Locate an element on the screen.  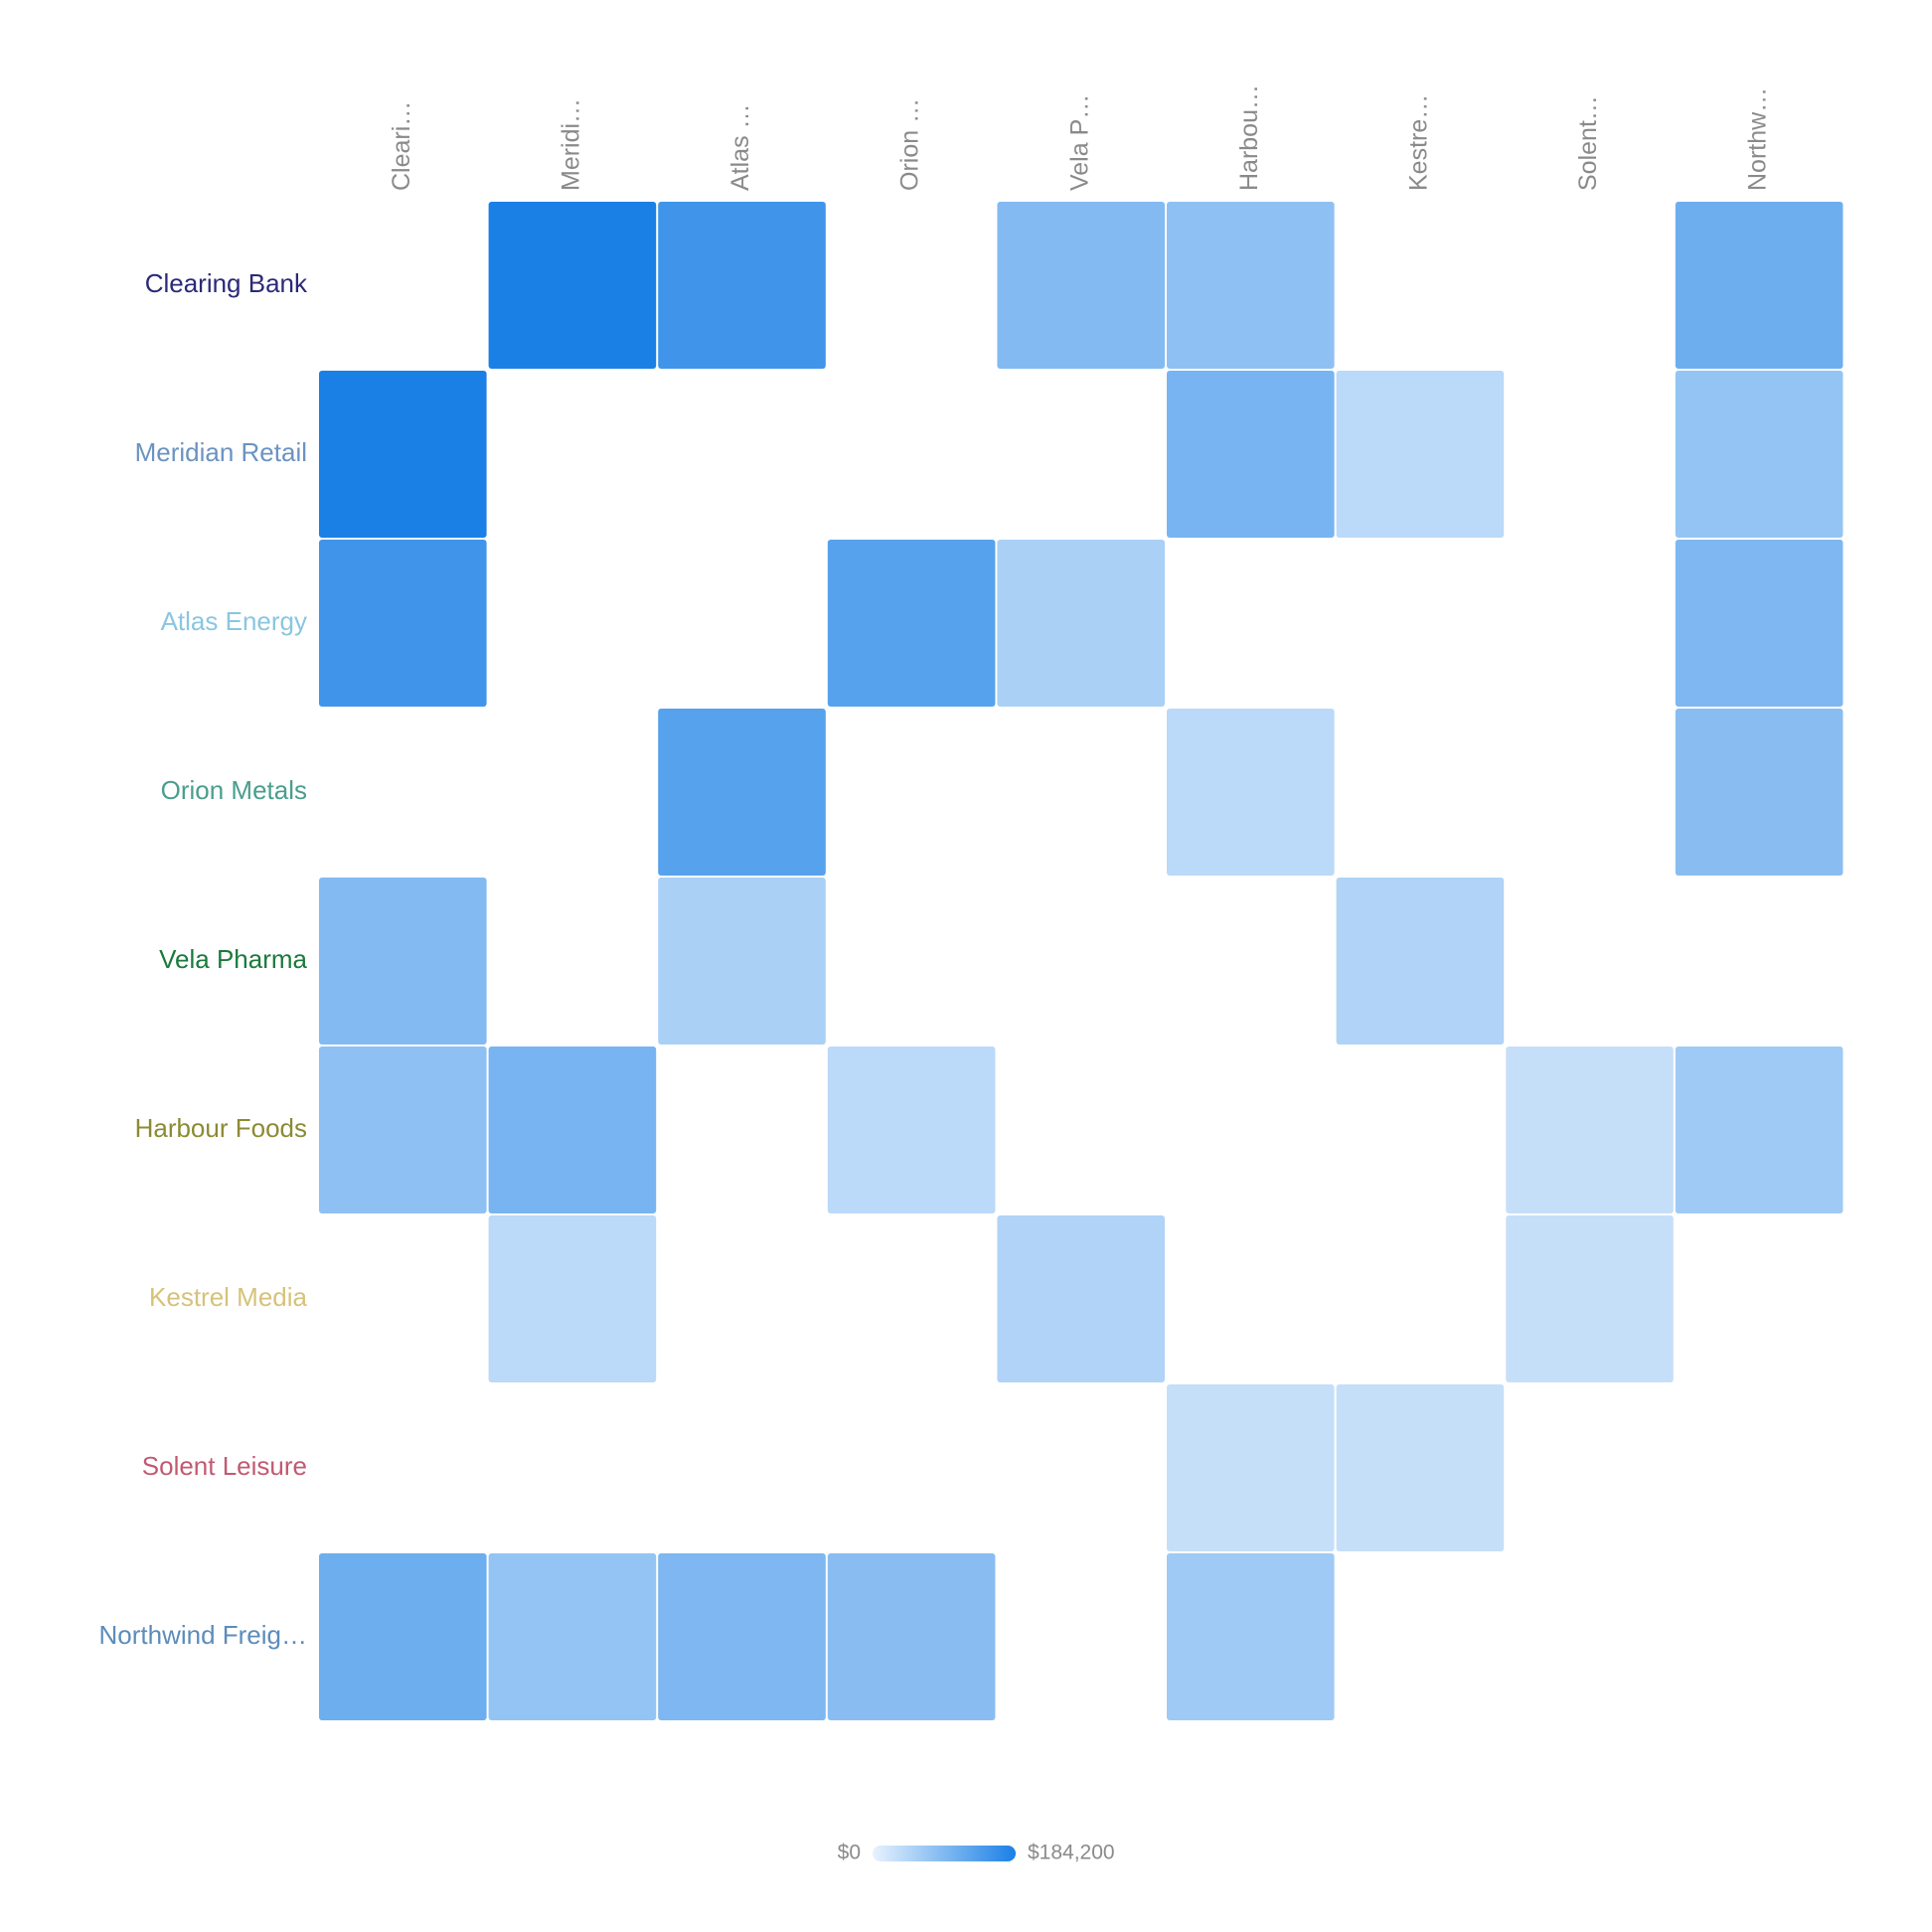
color-legend-bar is located at coordinates (944, 1853).